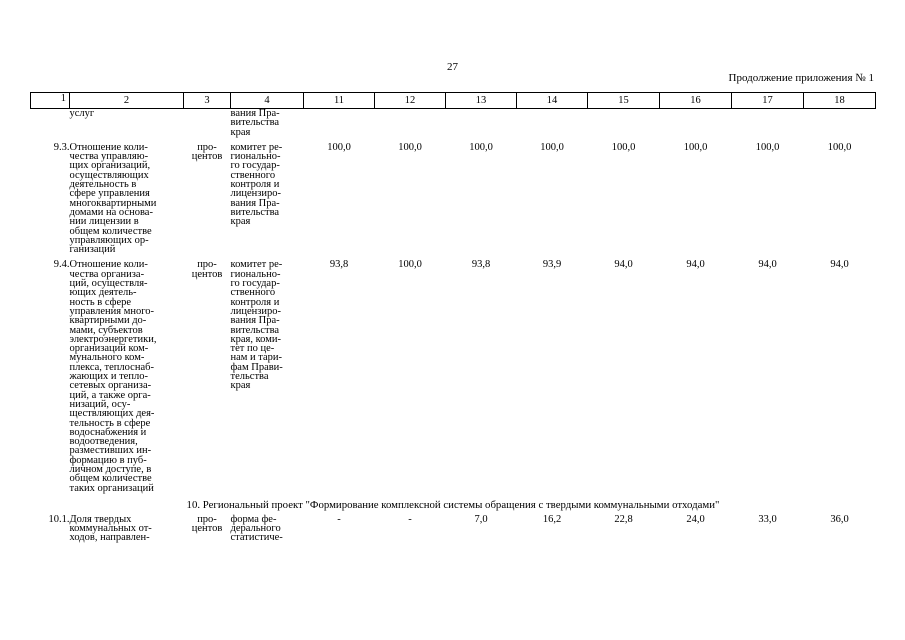  What do you see at coordinates (552, 265) in the screenshot?
I see `value-cell: 93,9` at bounding box center [552, 265].